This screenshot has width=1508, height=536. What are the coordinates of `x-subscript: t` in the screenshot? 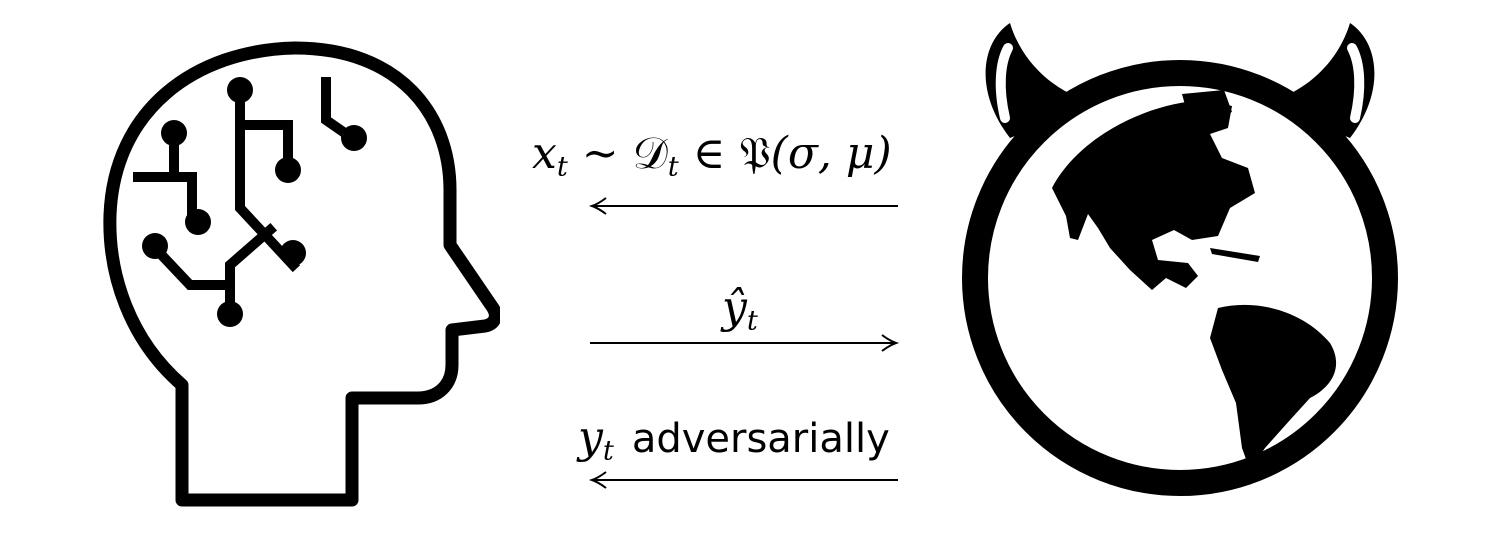 It's located at (562, 167).